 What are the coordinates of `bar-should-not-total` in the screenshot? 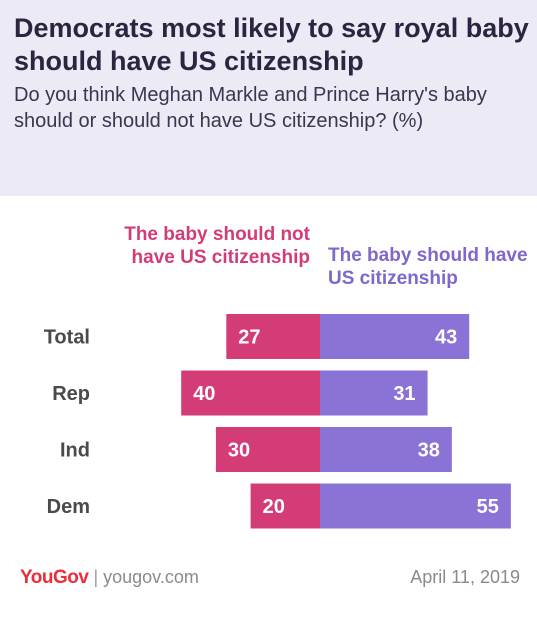 It's located at (273, 336).